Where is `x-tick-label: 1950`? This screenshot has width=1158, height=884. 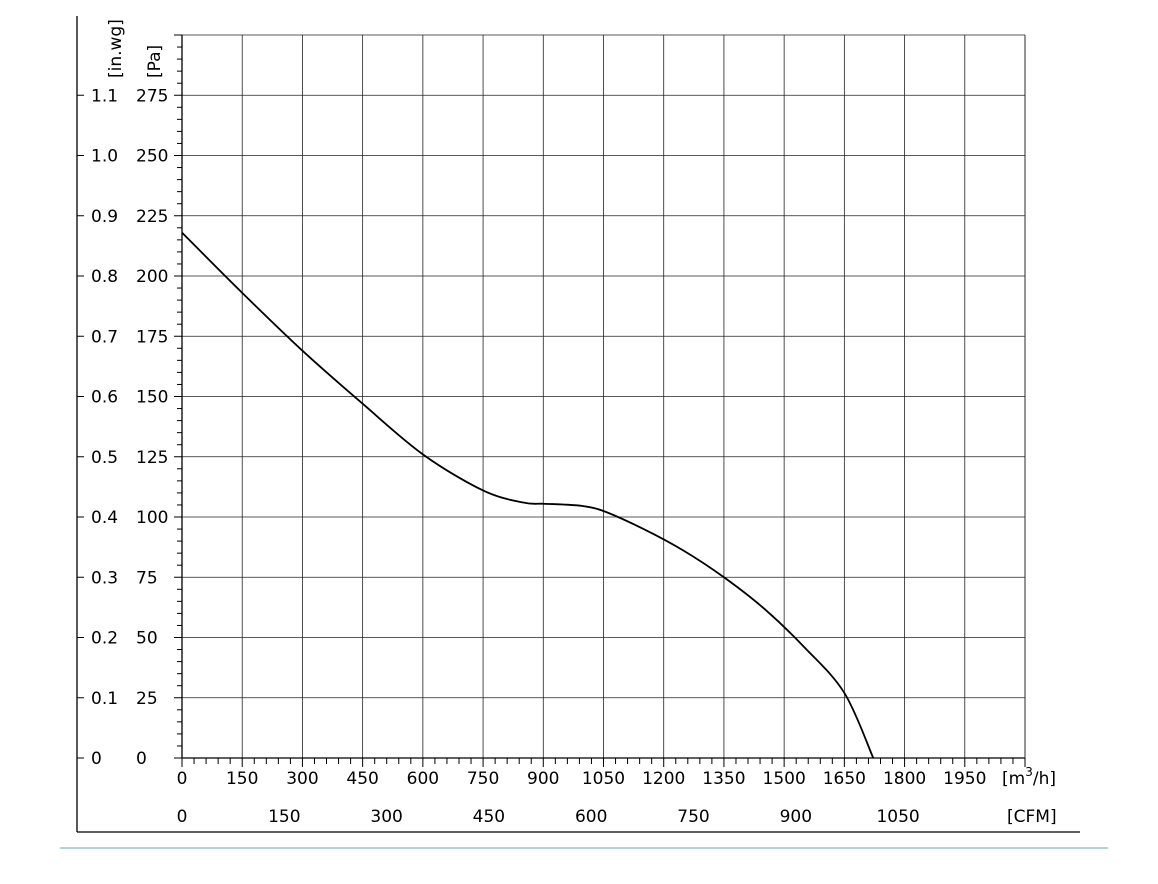 x-tick-label: 1950 is located at coordinates (964, 779).